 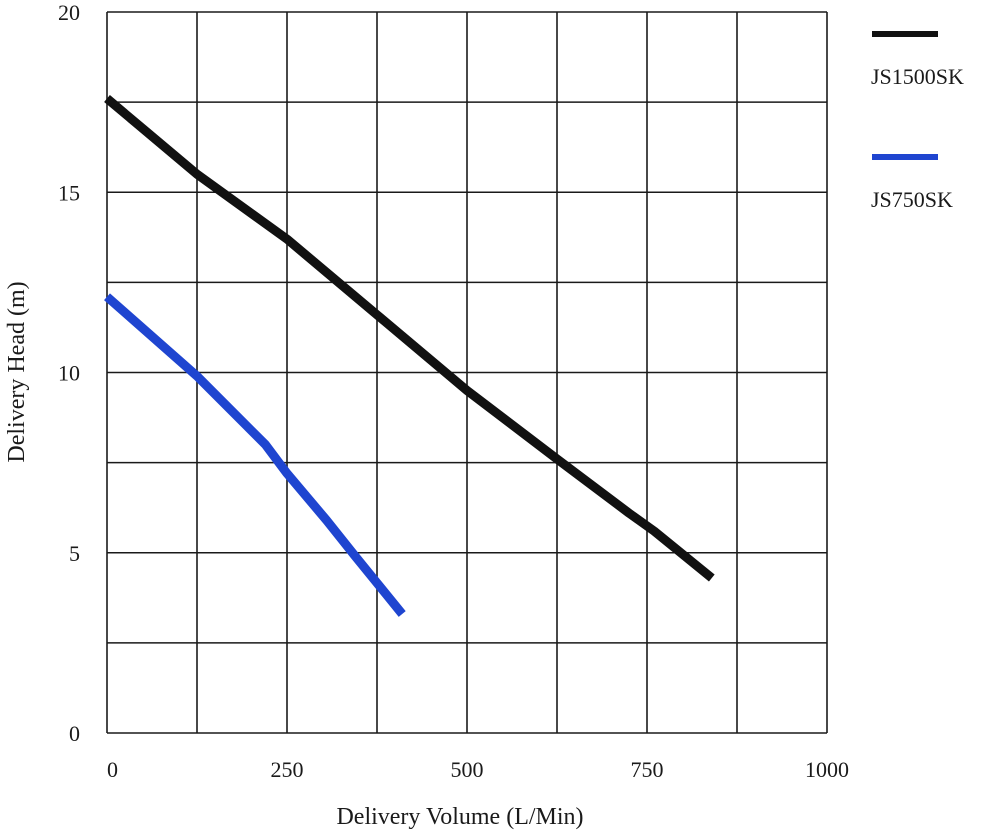 What do you see at coordinates (69, 192) in the screenshot?
I see `y-tick-label: 15` at bounding box center [69, 192].